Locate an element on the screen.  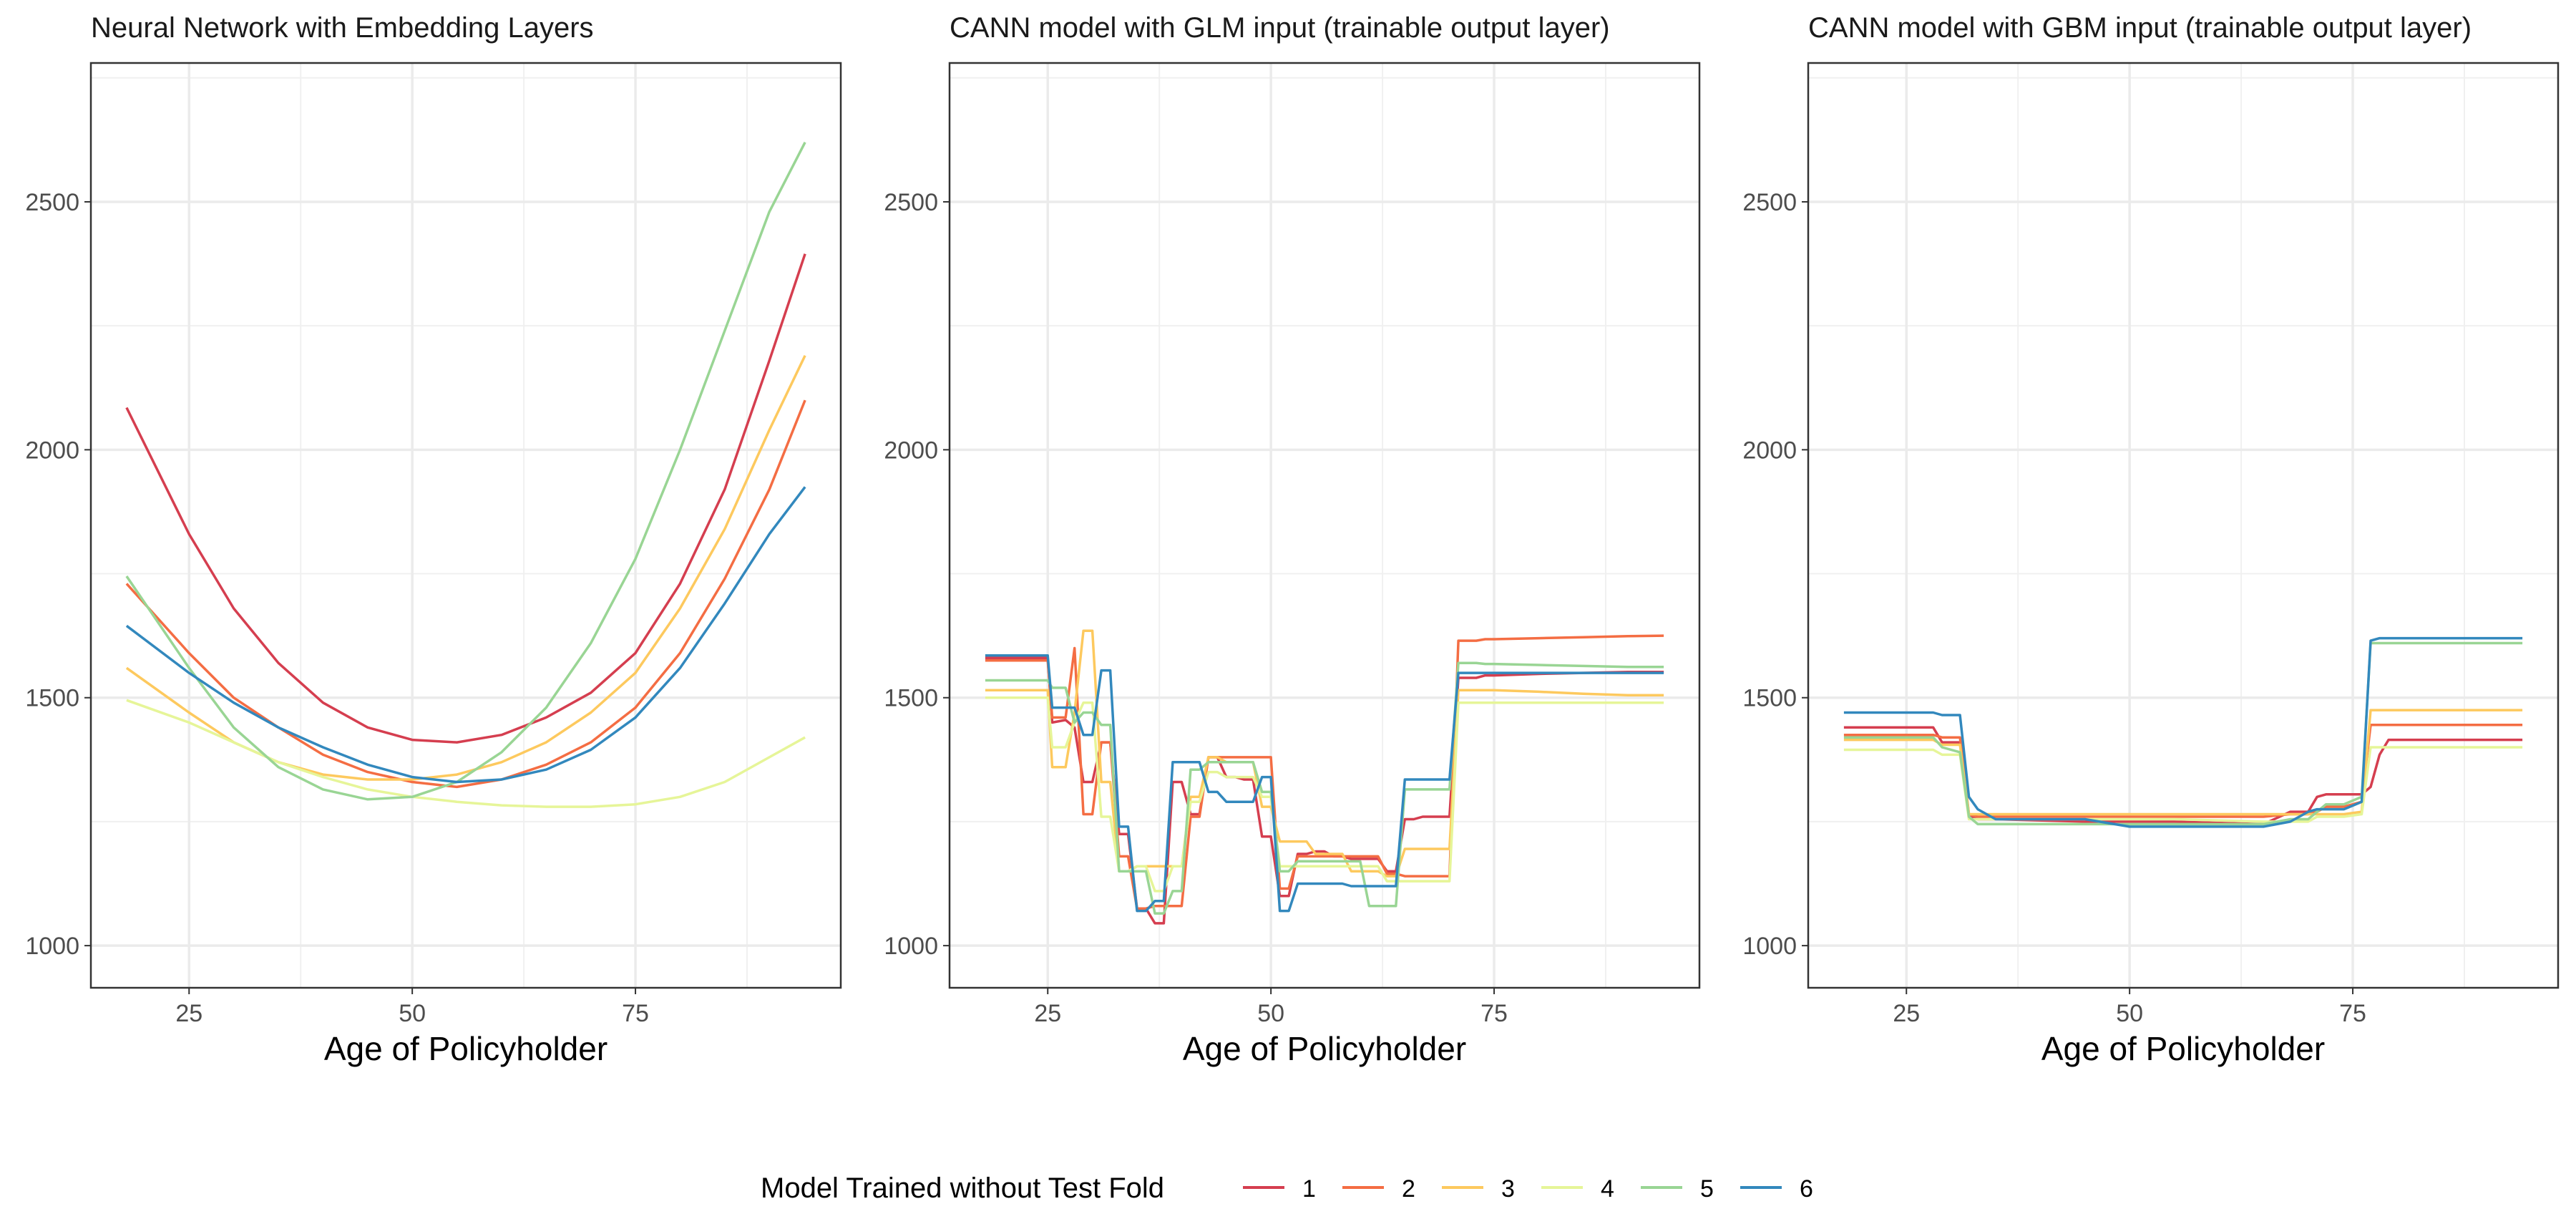
panel-3-xlabel: Age of Policyholder is located at coordinates (2183, 1048).